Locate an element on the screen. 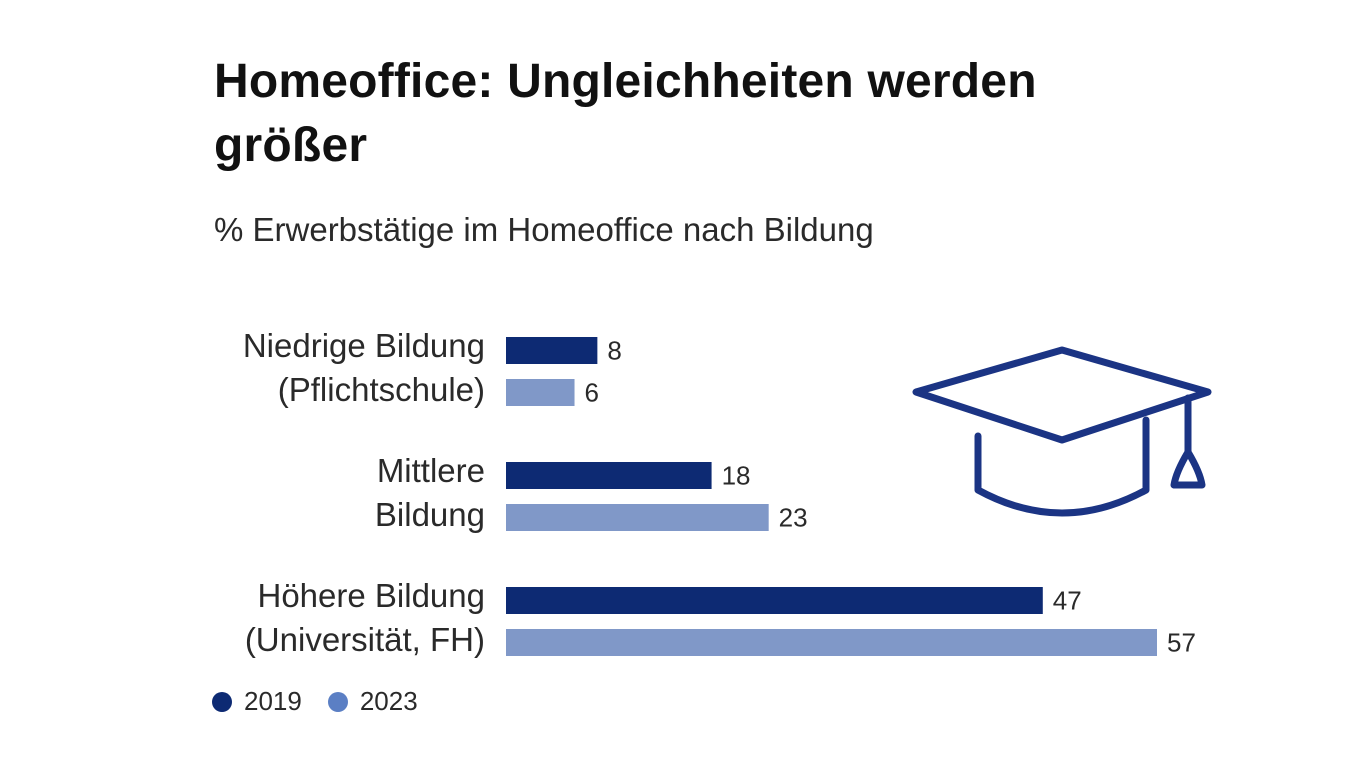  category-label-0-line-0: Niedrige Bildung is located at coordinates (364, 345).